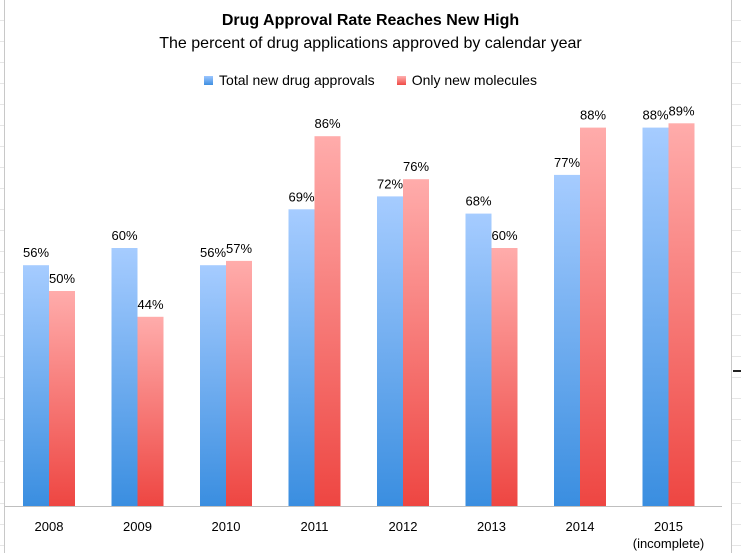 This screenshot has height=553, width=741. I want to click on bar-molecules-2008, so click(62, 398).